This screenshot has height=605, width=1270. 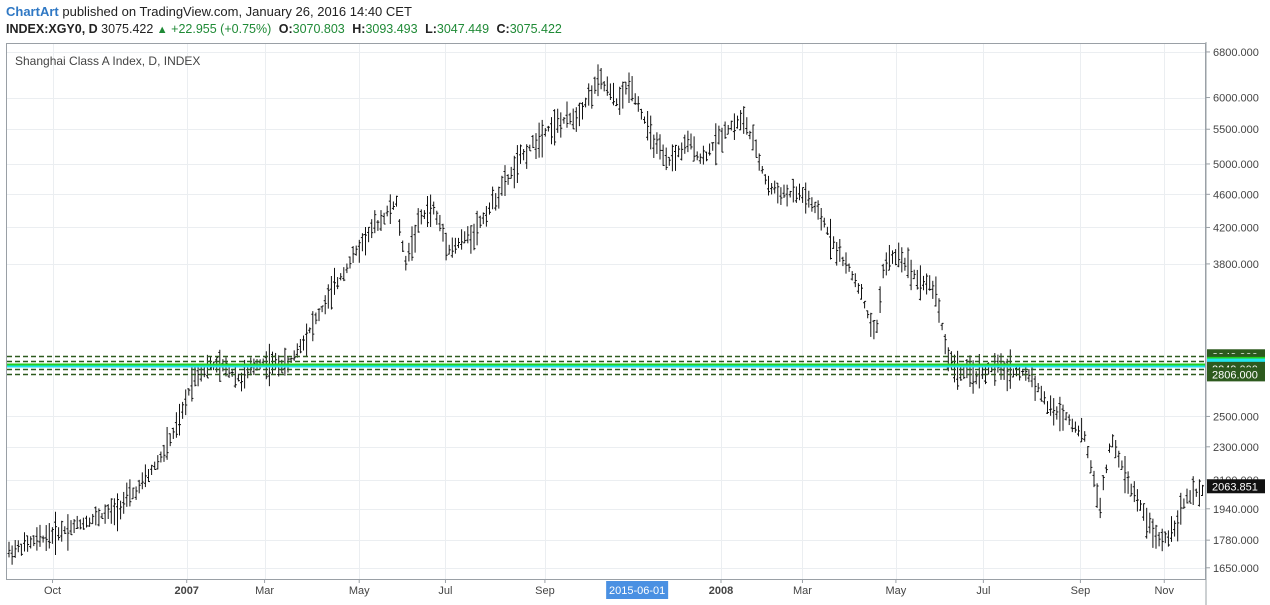 What do you see at coordinates (1236, 486) in the screenshot?
I see `last-price-tag: 2063.851` at bounding box center [1236, 486].